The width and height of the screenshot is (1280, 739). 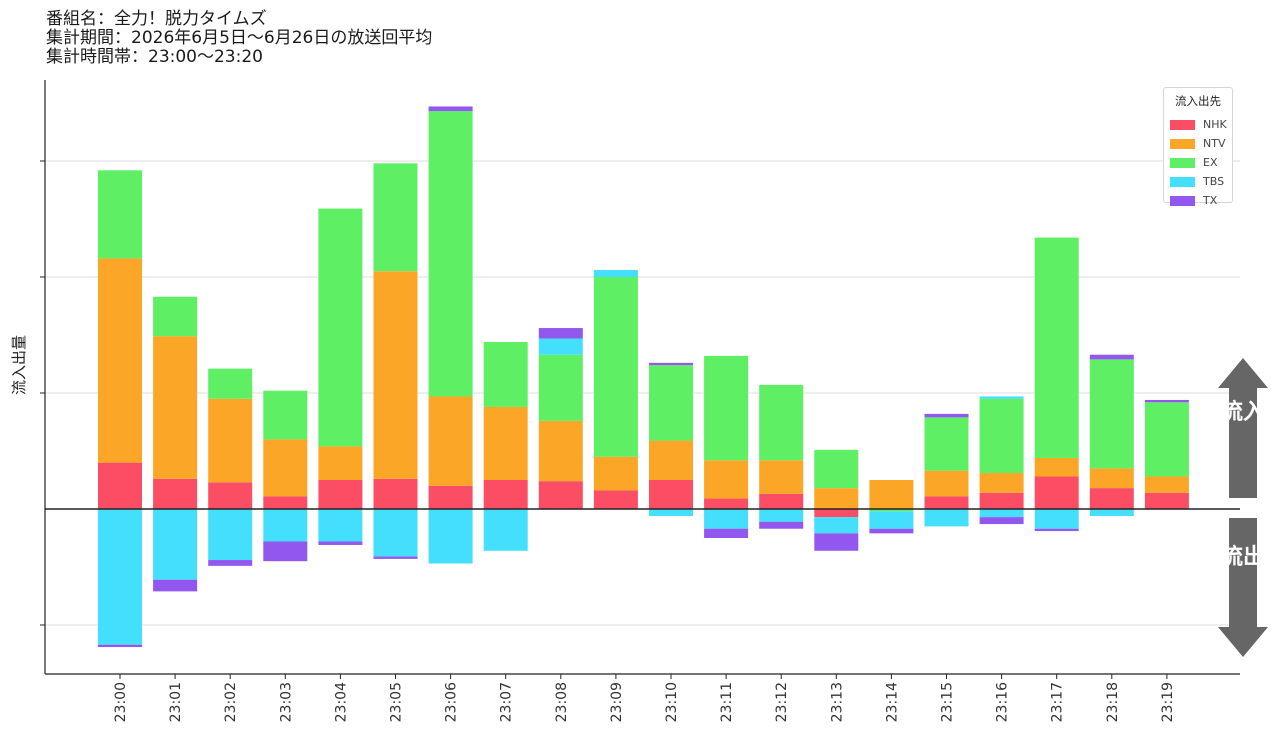 What do you see at coordinates (1214, 143) in the screenshot?
I see `legend-label: NTV` at bounding box center [1214, 143].